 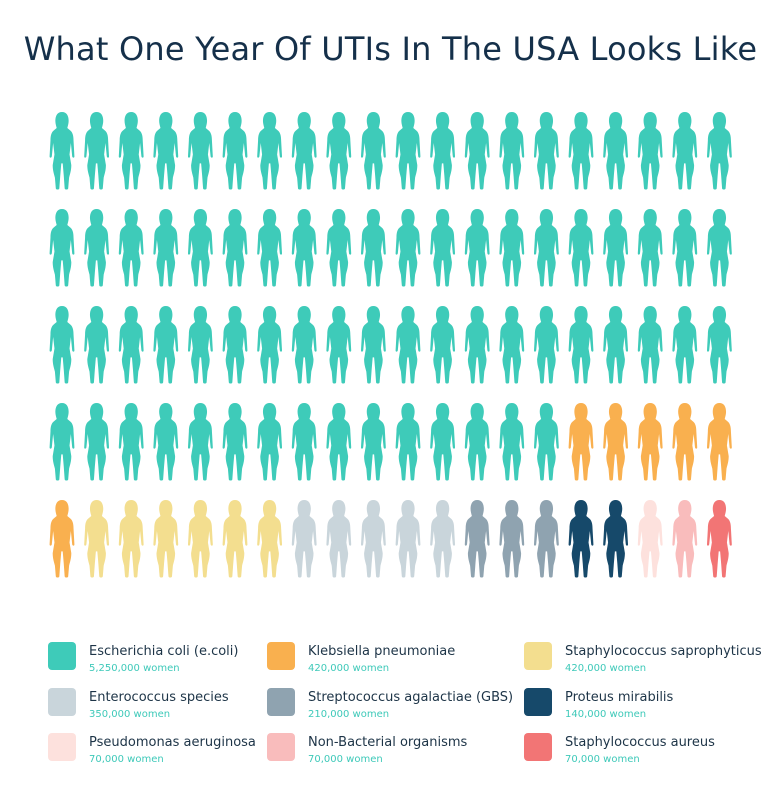 I want to click on legend-item: Klebsiella pneumoniae 420,000 women, so click(x=392, y=662).